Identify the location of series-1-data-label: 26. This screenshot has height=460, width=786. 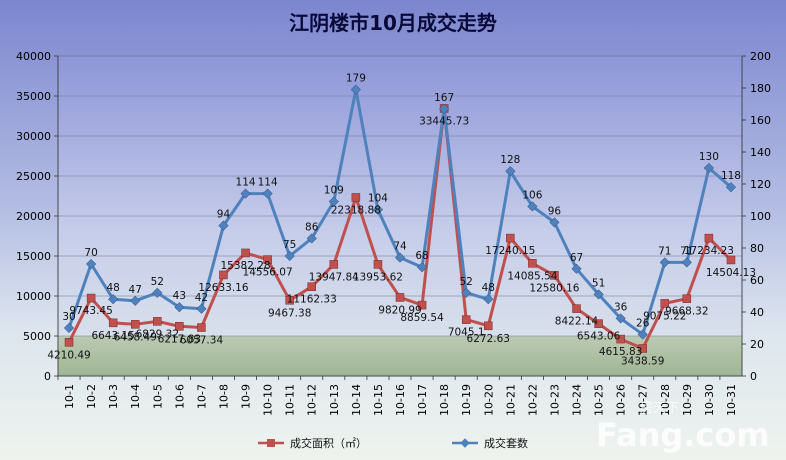
(643, 323).